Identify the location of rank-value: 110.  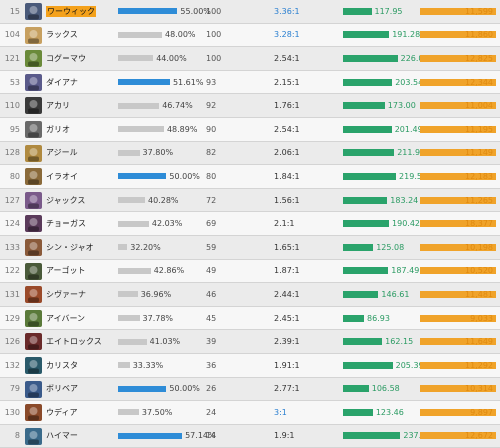
(12, 106).